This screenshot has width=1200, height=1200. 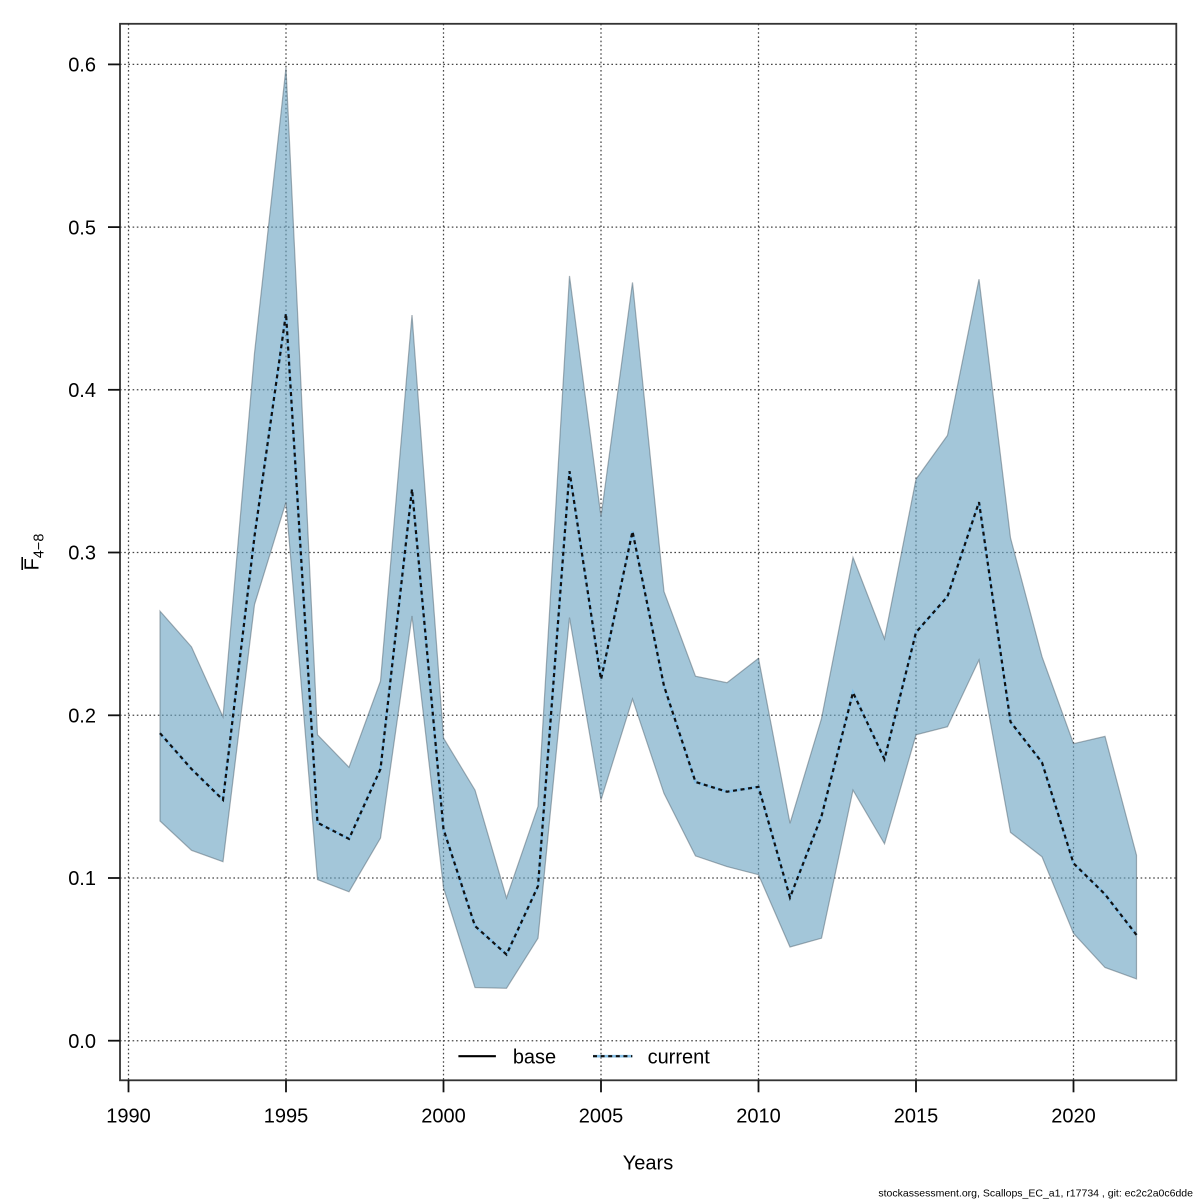 I want to click on svg-text: base, so click(x=534, y=1057).